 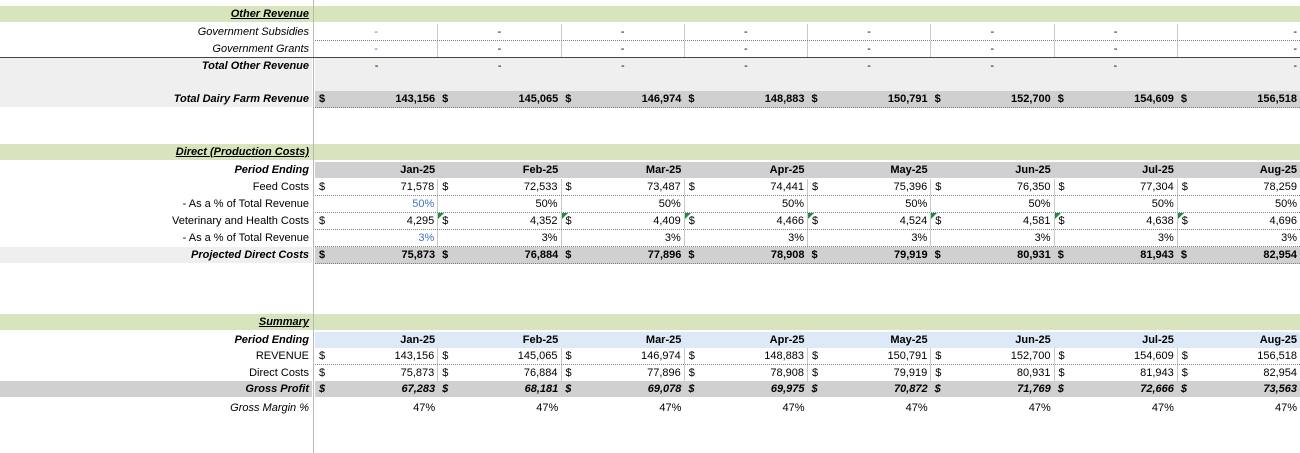 What do you see at coordinates (787, 340) in the screenshot?
I see `month-header: Apr-25` at bounding box center [787, 340].